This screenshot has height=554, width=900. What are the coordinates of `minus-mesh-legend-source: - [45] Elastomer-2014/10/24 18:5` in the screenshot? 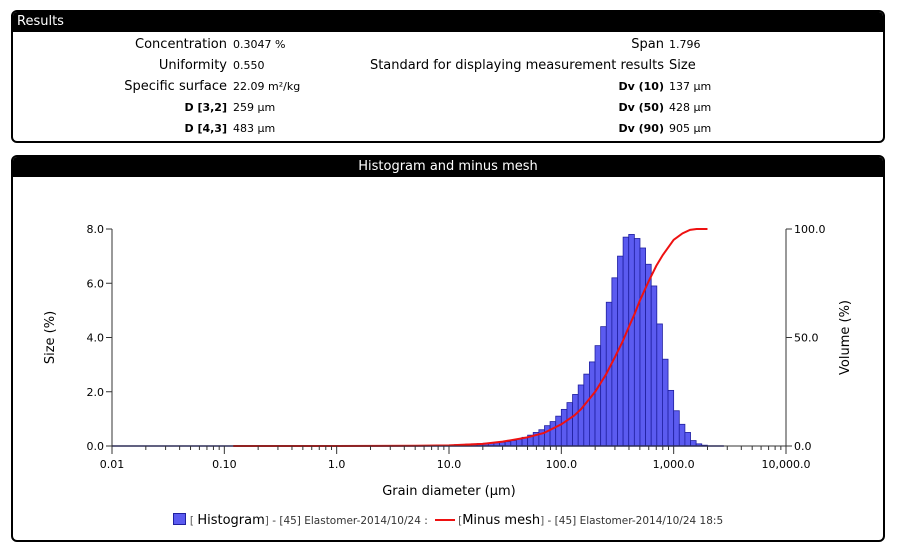 It's located at (635, 521).